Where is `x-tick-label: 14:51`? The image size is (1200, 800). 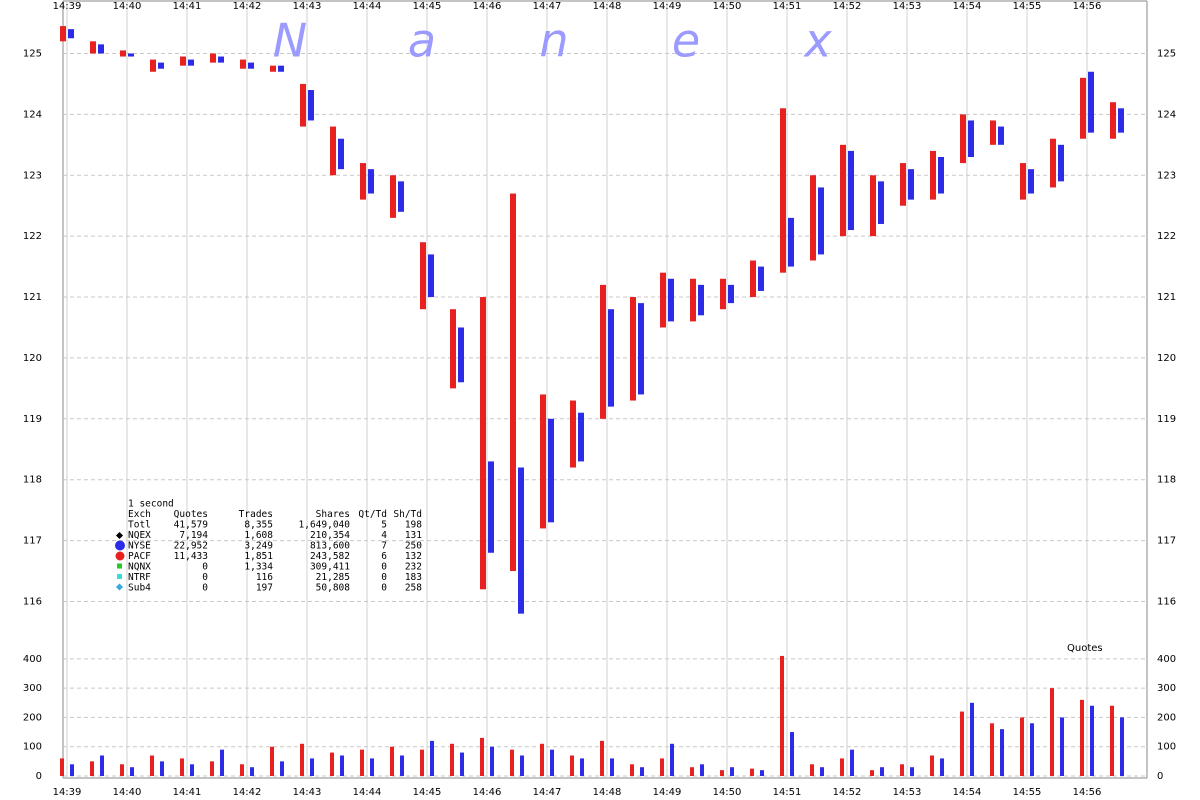
x-tick-label: 14:51 is located at coordinates (787, 6).